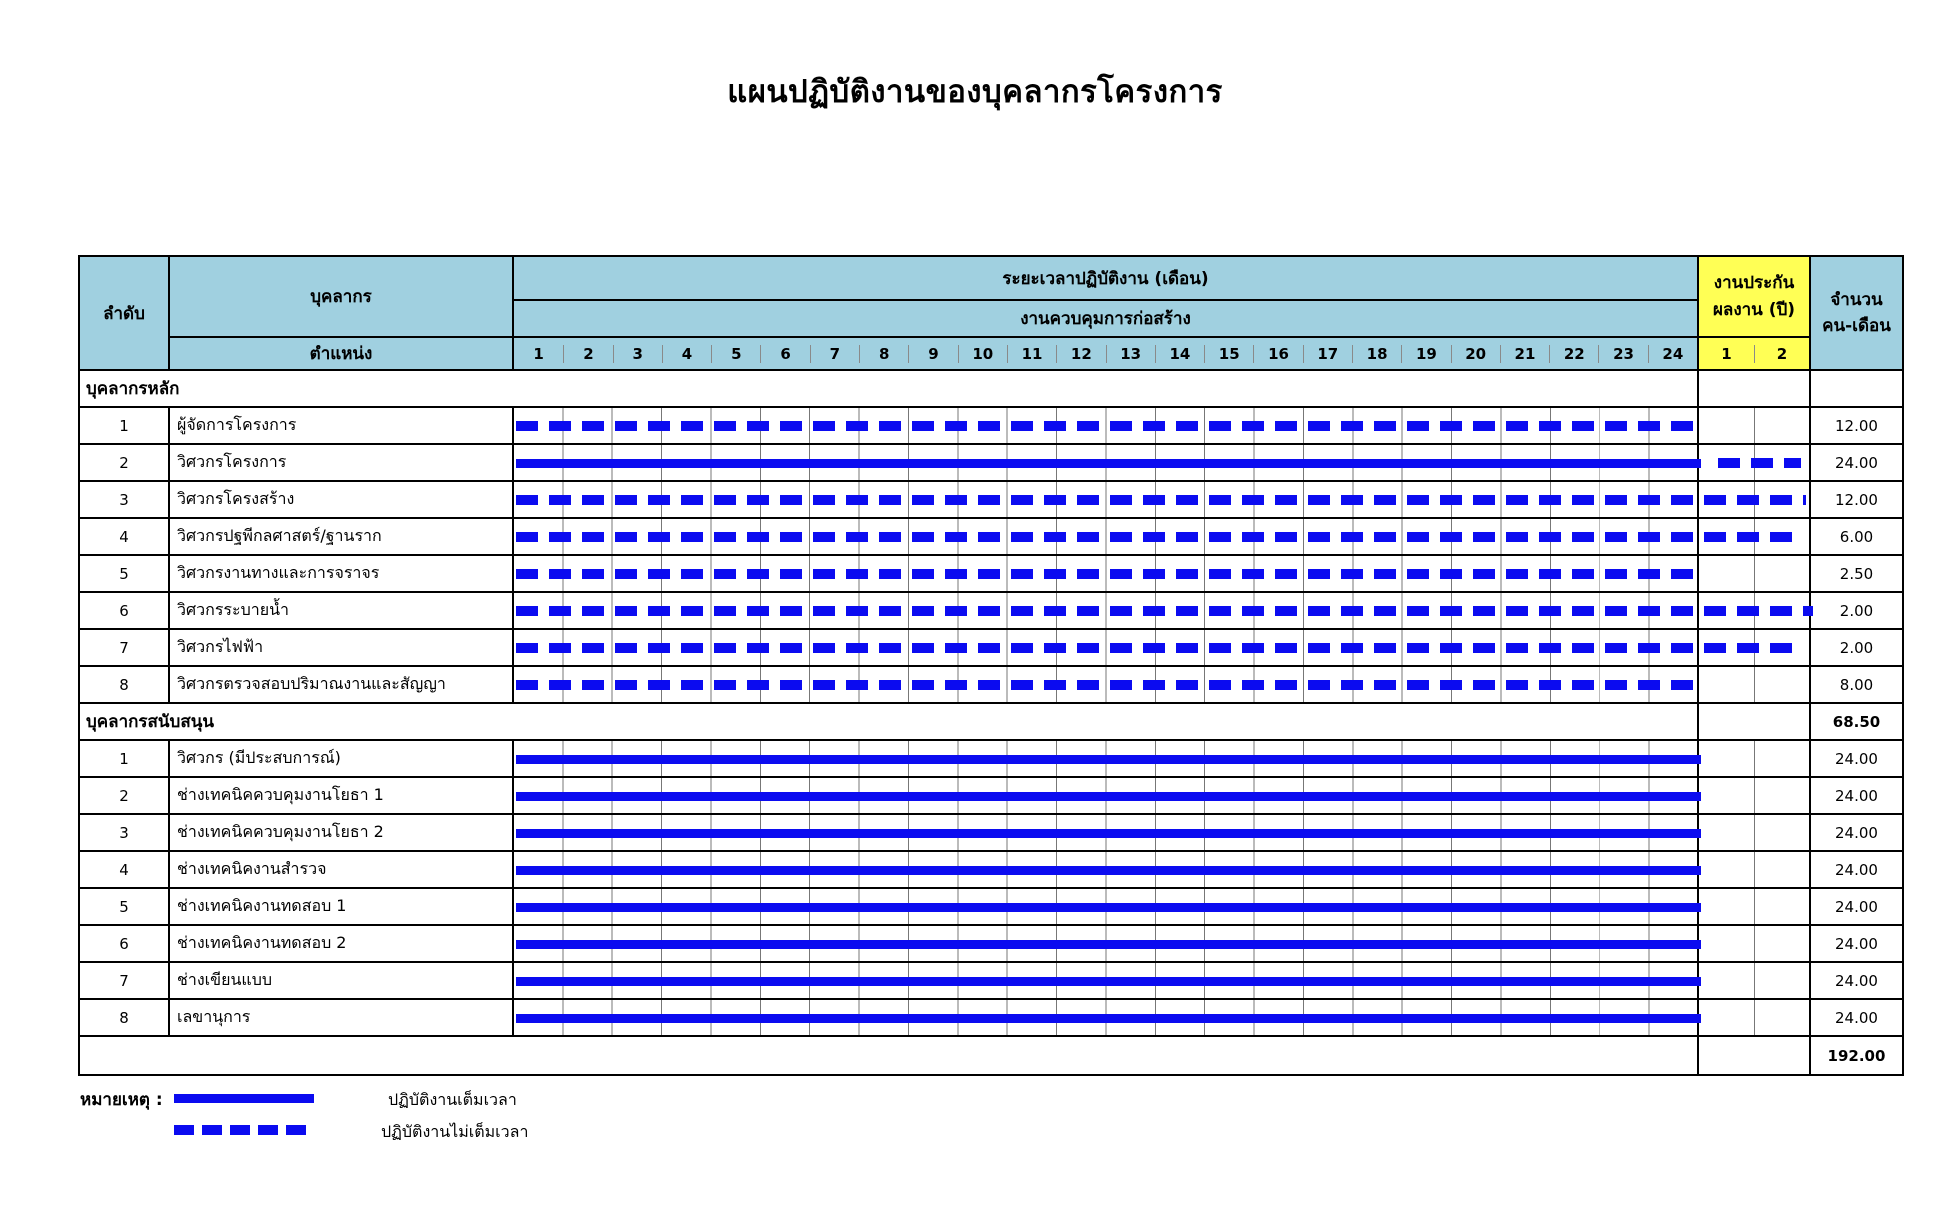 The width and height of the screenshot is (1950, 1232). Describe the element at coordinates (1855, 425) in the screenshot. I see `row-person-months-value: 12.00` at that location.